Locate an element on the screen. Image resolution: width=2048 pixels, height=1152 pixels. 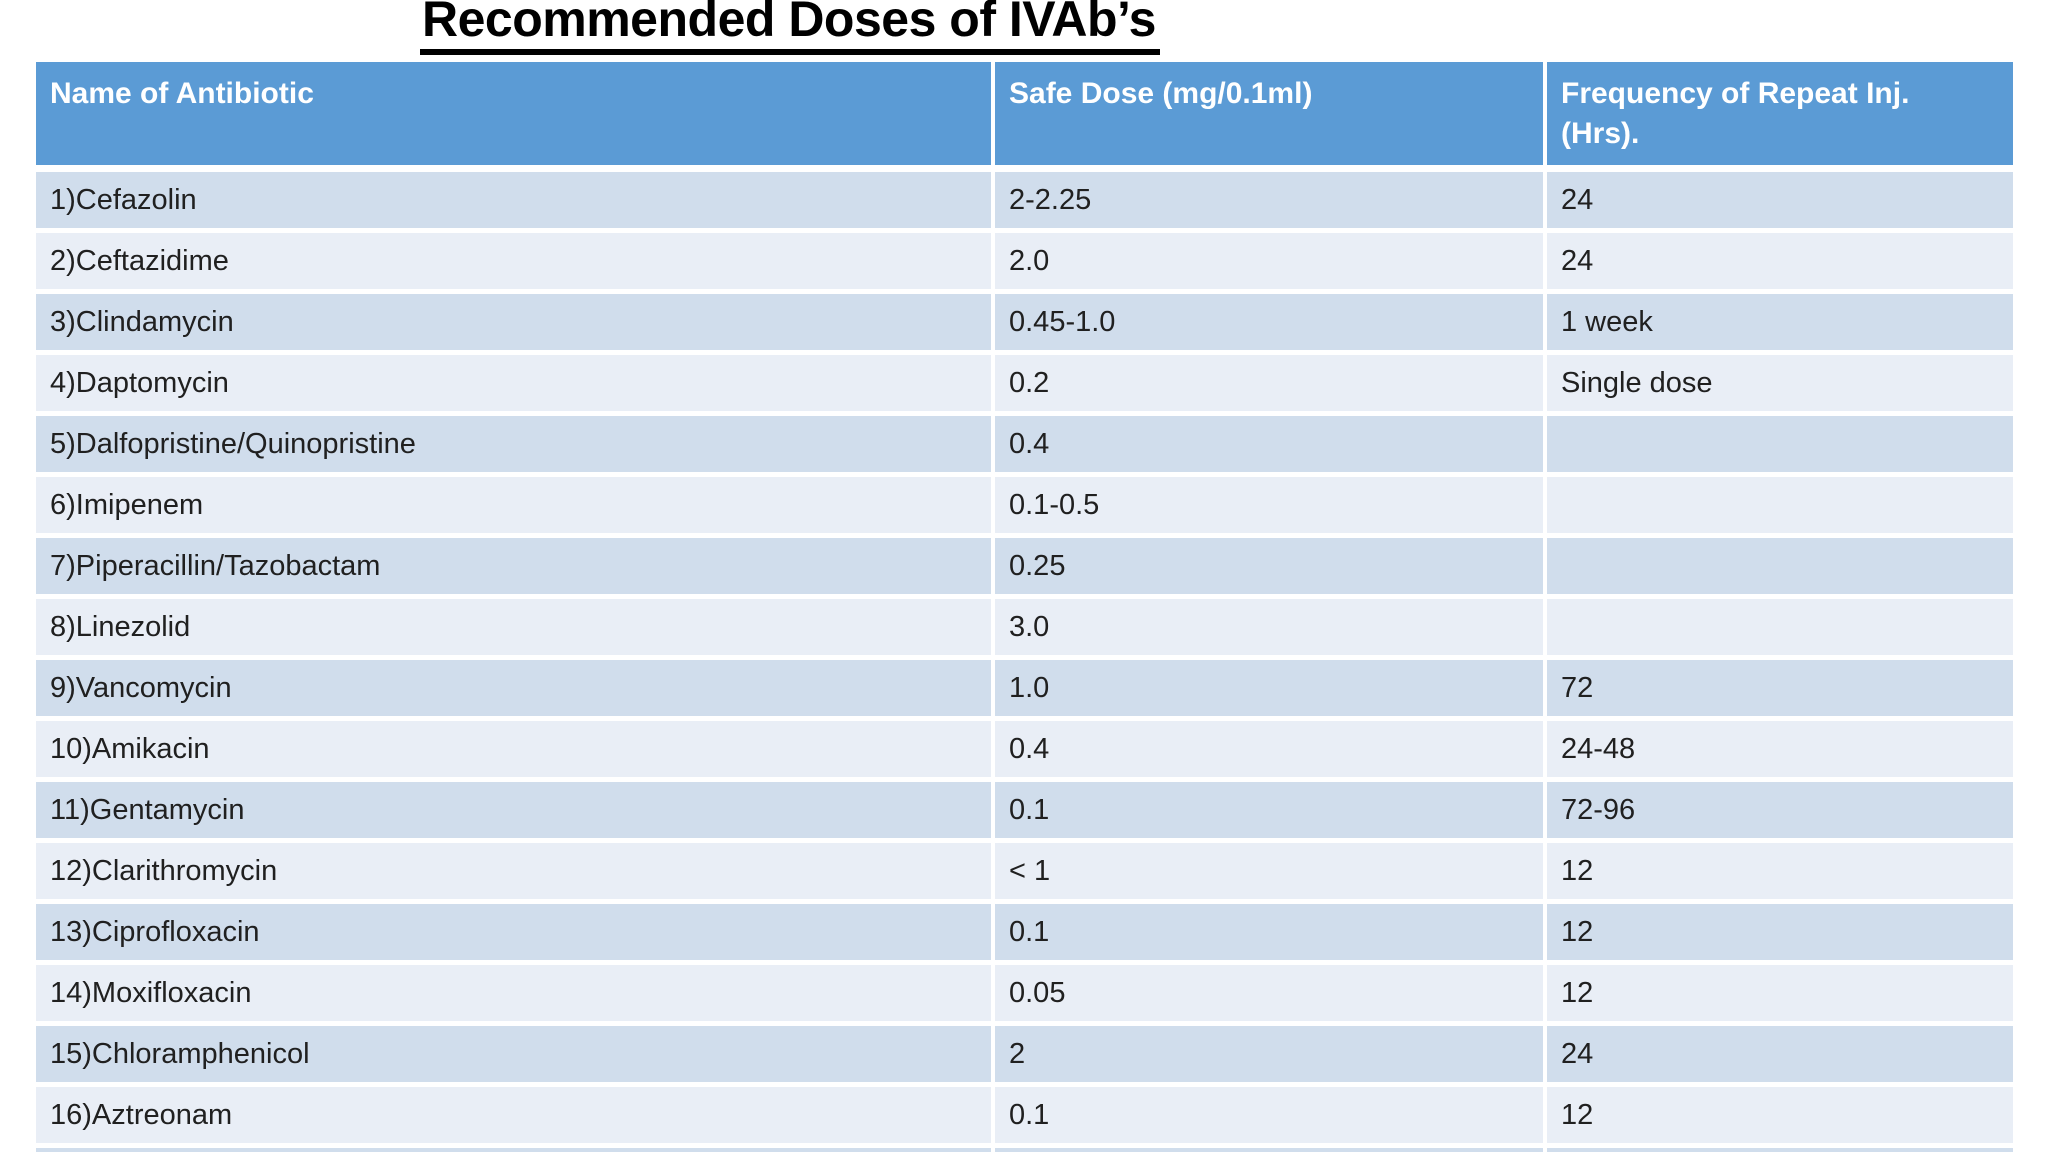
table-row: 8)Linezolid 3.0 is located at coordinates (1024, 627).